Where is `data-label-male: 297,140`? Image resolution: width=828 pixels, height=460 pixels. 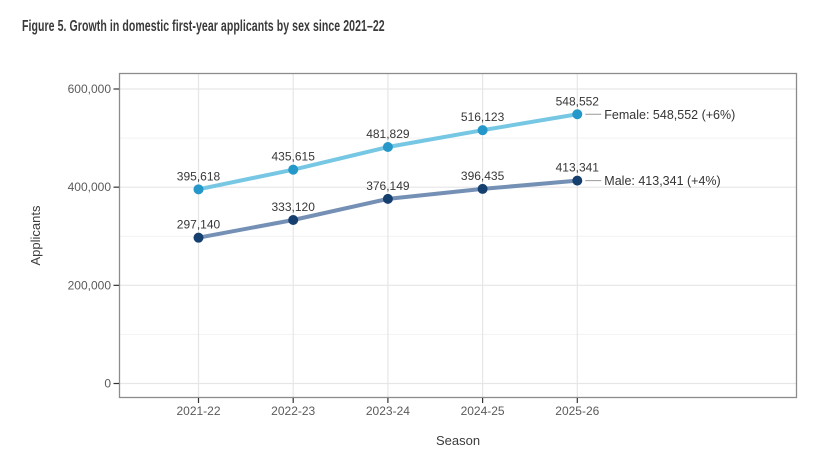 data-label-male: 297,140 is located at coordinates (199, 225).